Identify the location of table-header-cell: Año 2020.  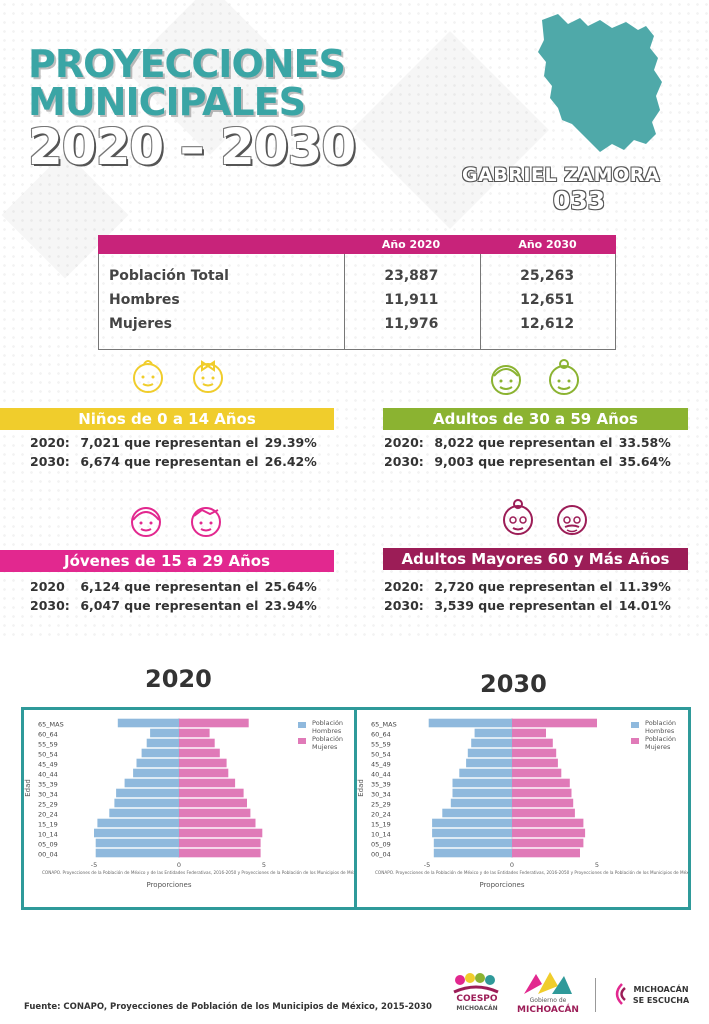
(411, 244).